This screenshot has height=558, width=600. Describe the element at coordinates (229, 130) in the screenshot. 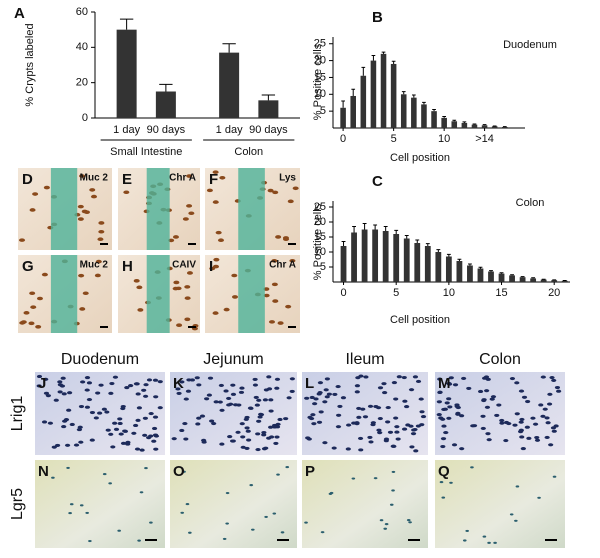

I see `x-tick-label: 1 day` at that location.